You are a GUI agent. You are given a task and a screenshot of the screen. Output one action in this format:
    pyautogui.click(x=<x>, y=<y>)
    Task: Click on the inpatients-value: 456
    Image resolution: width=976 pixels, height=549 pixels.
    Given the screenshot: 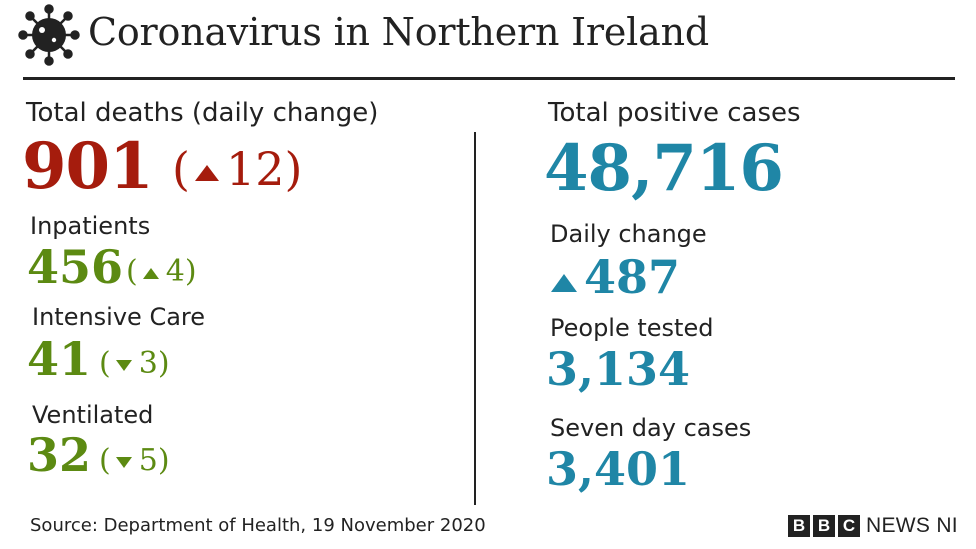 What is the action you would take?
    pyautogui.click(x=75, y=267)
    